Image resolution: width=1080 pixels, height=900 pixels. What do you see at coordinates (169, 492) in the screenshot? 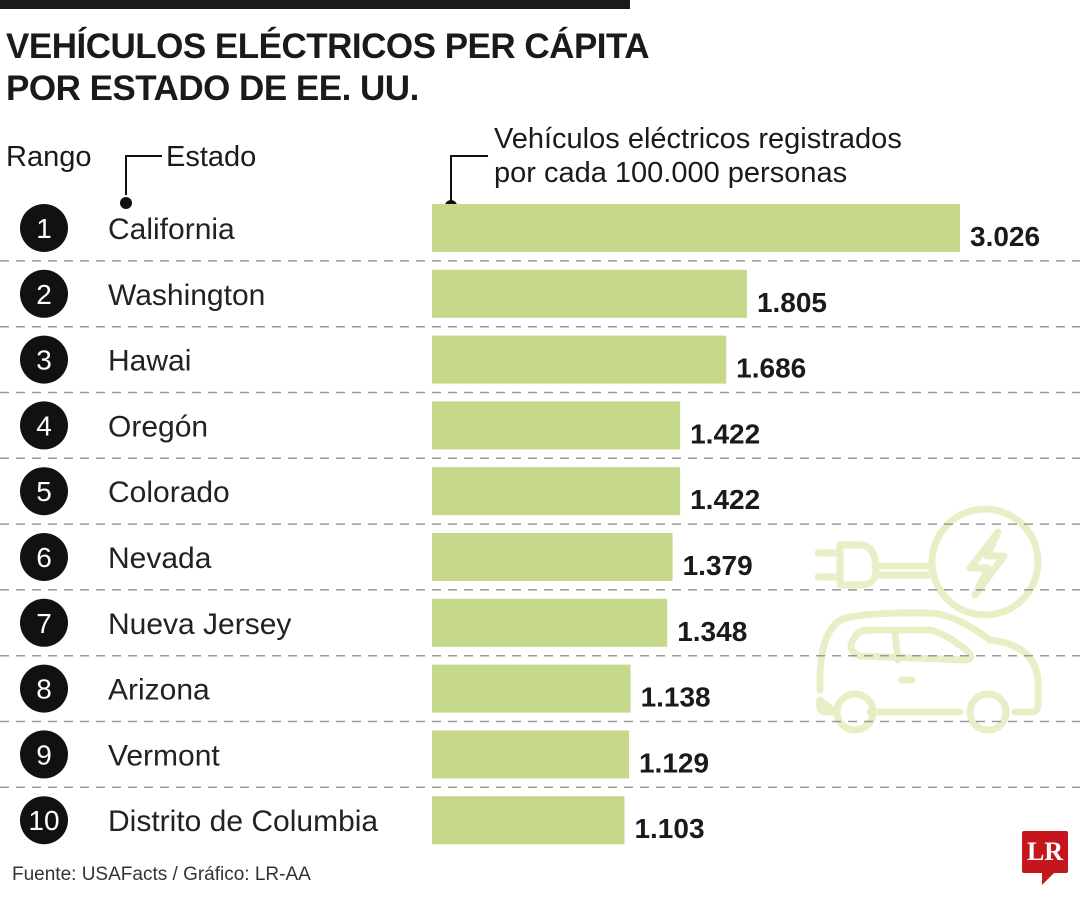
I see `state-label: Colorado` at bounding box center [169, 492].